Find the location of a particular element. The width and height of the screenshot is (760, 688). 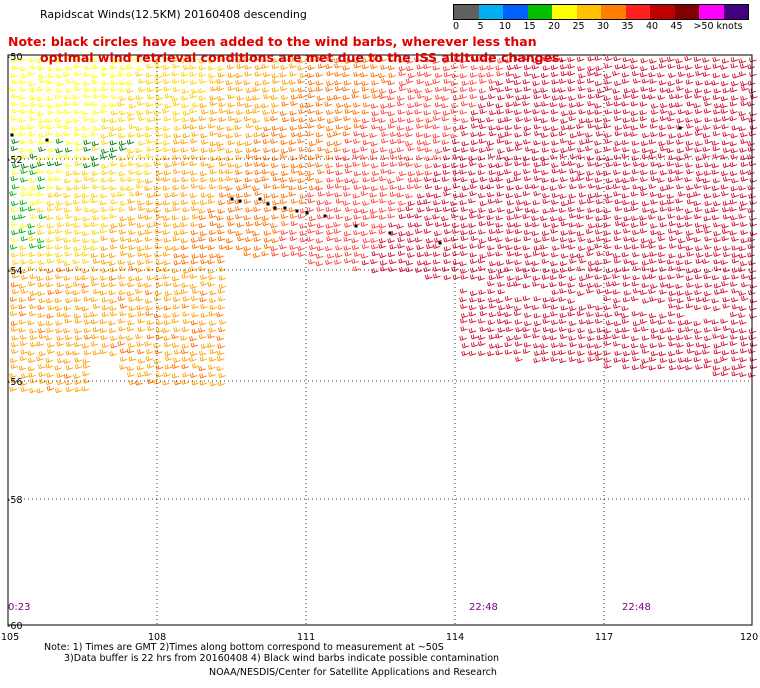

contamination-marker is located at coordinates (268, 204).